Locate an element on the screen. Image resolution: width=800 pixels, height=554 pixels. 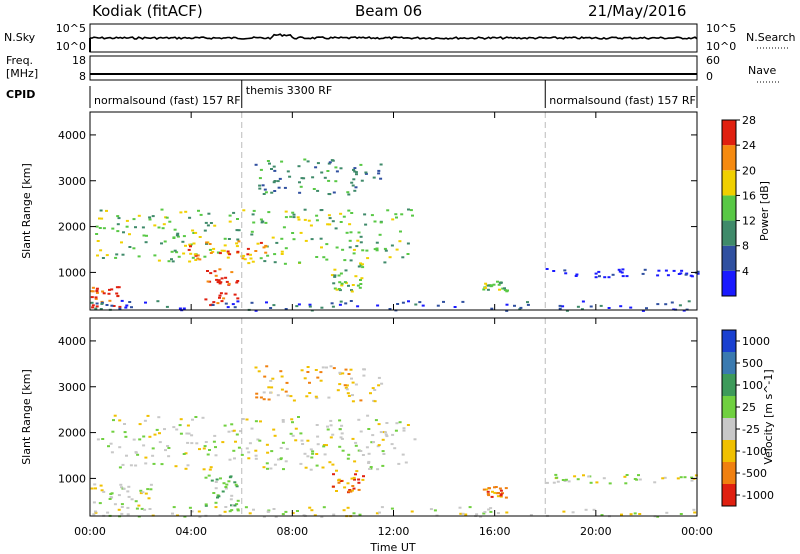
colorbar-segment is located at coordinates (729, 495).